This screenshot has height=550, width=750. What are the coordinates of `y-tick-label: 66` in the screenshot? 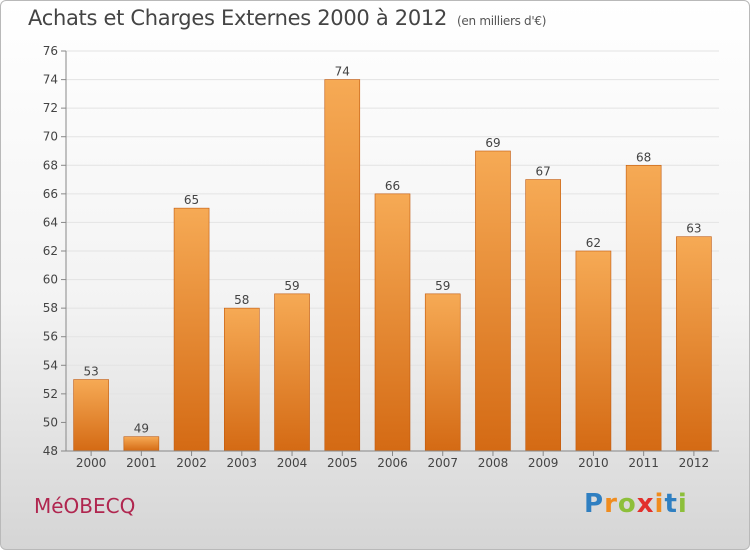 It's located at (50, 194).